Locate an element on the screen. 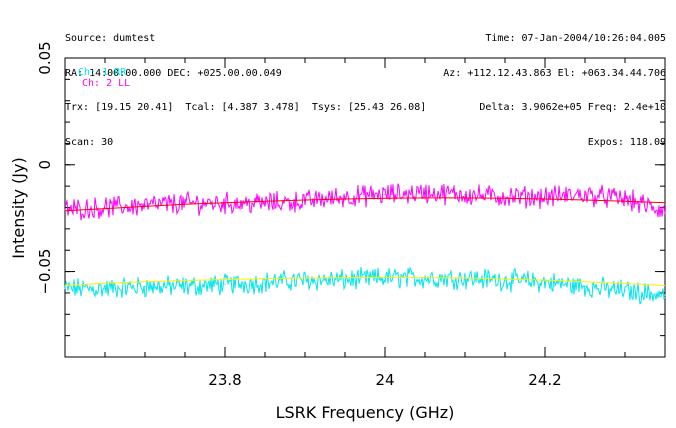 Image resolution: width=676 pixels, height=428 pixels. header-scan: Scan: 30 is located at coordinates (89, 142).